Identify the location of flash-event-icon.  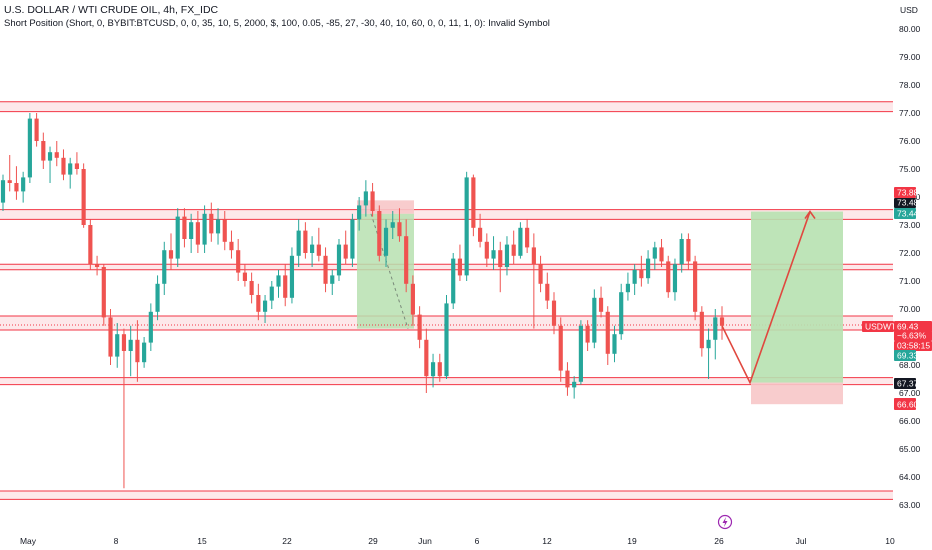
(725, 522).